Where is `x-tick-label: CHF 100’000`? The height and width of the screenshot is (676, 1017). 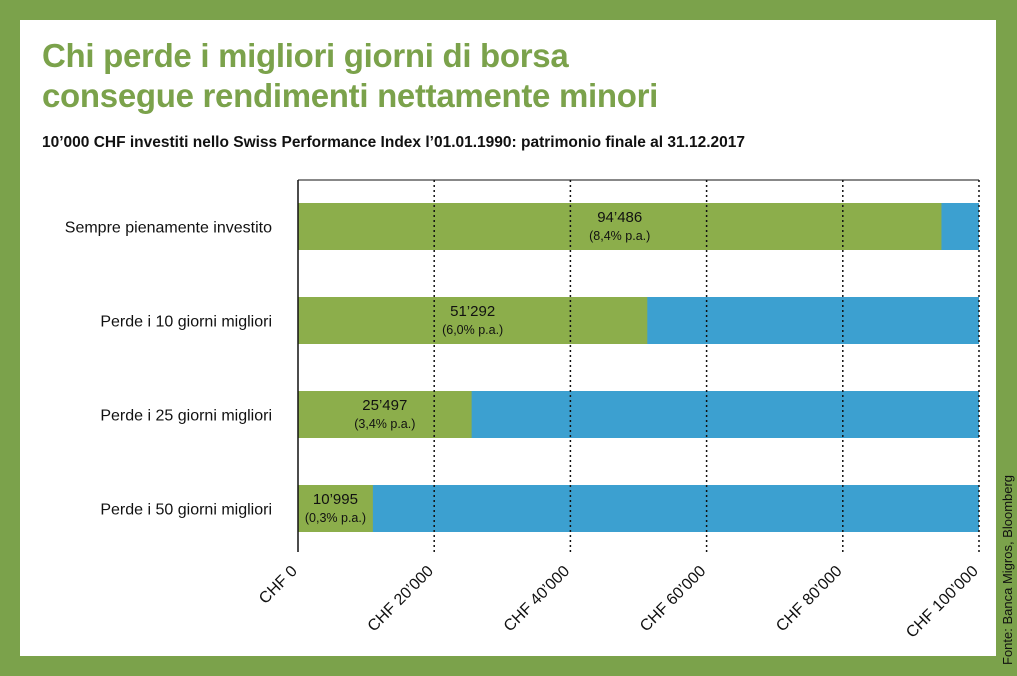 x-tick-label: CHF 100’000 is located at coordinates (942, 602).